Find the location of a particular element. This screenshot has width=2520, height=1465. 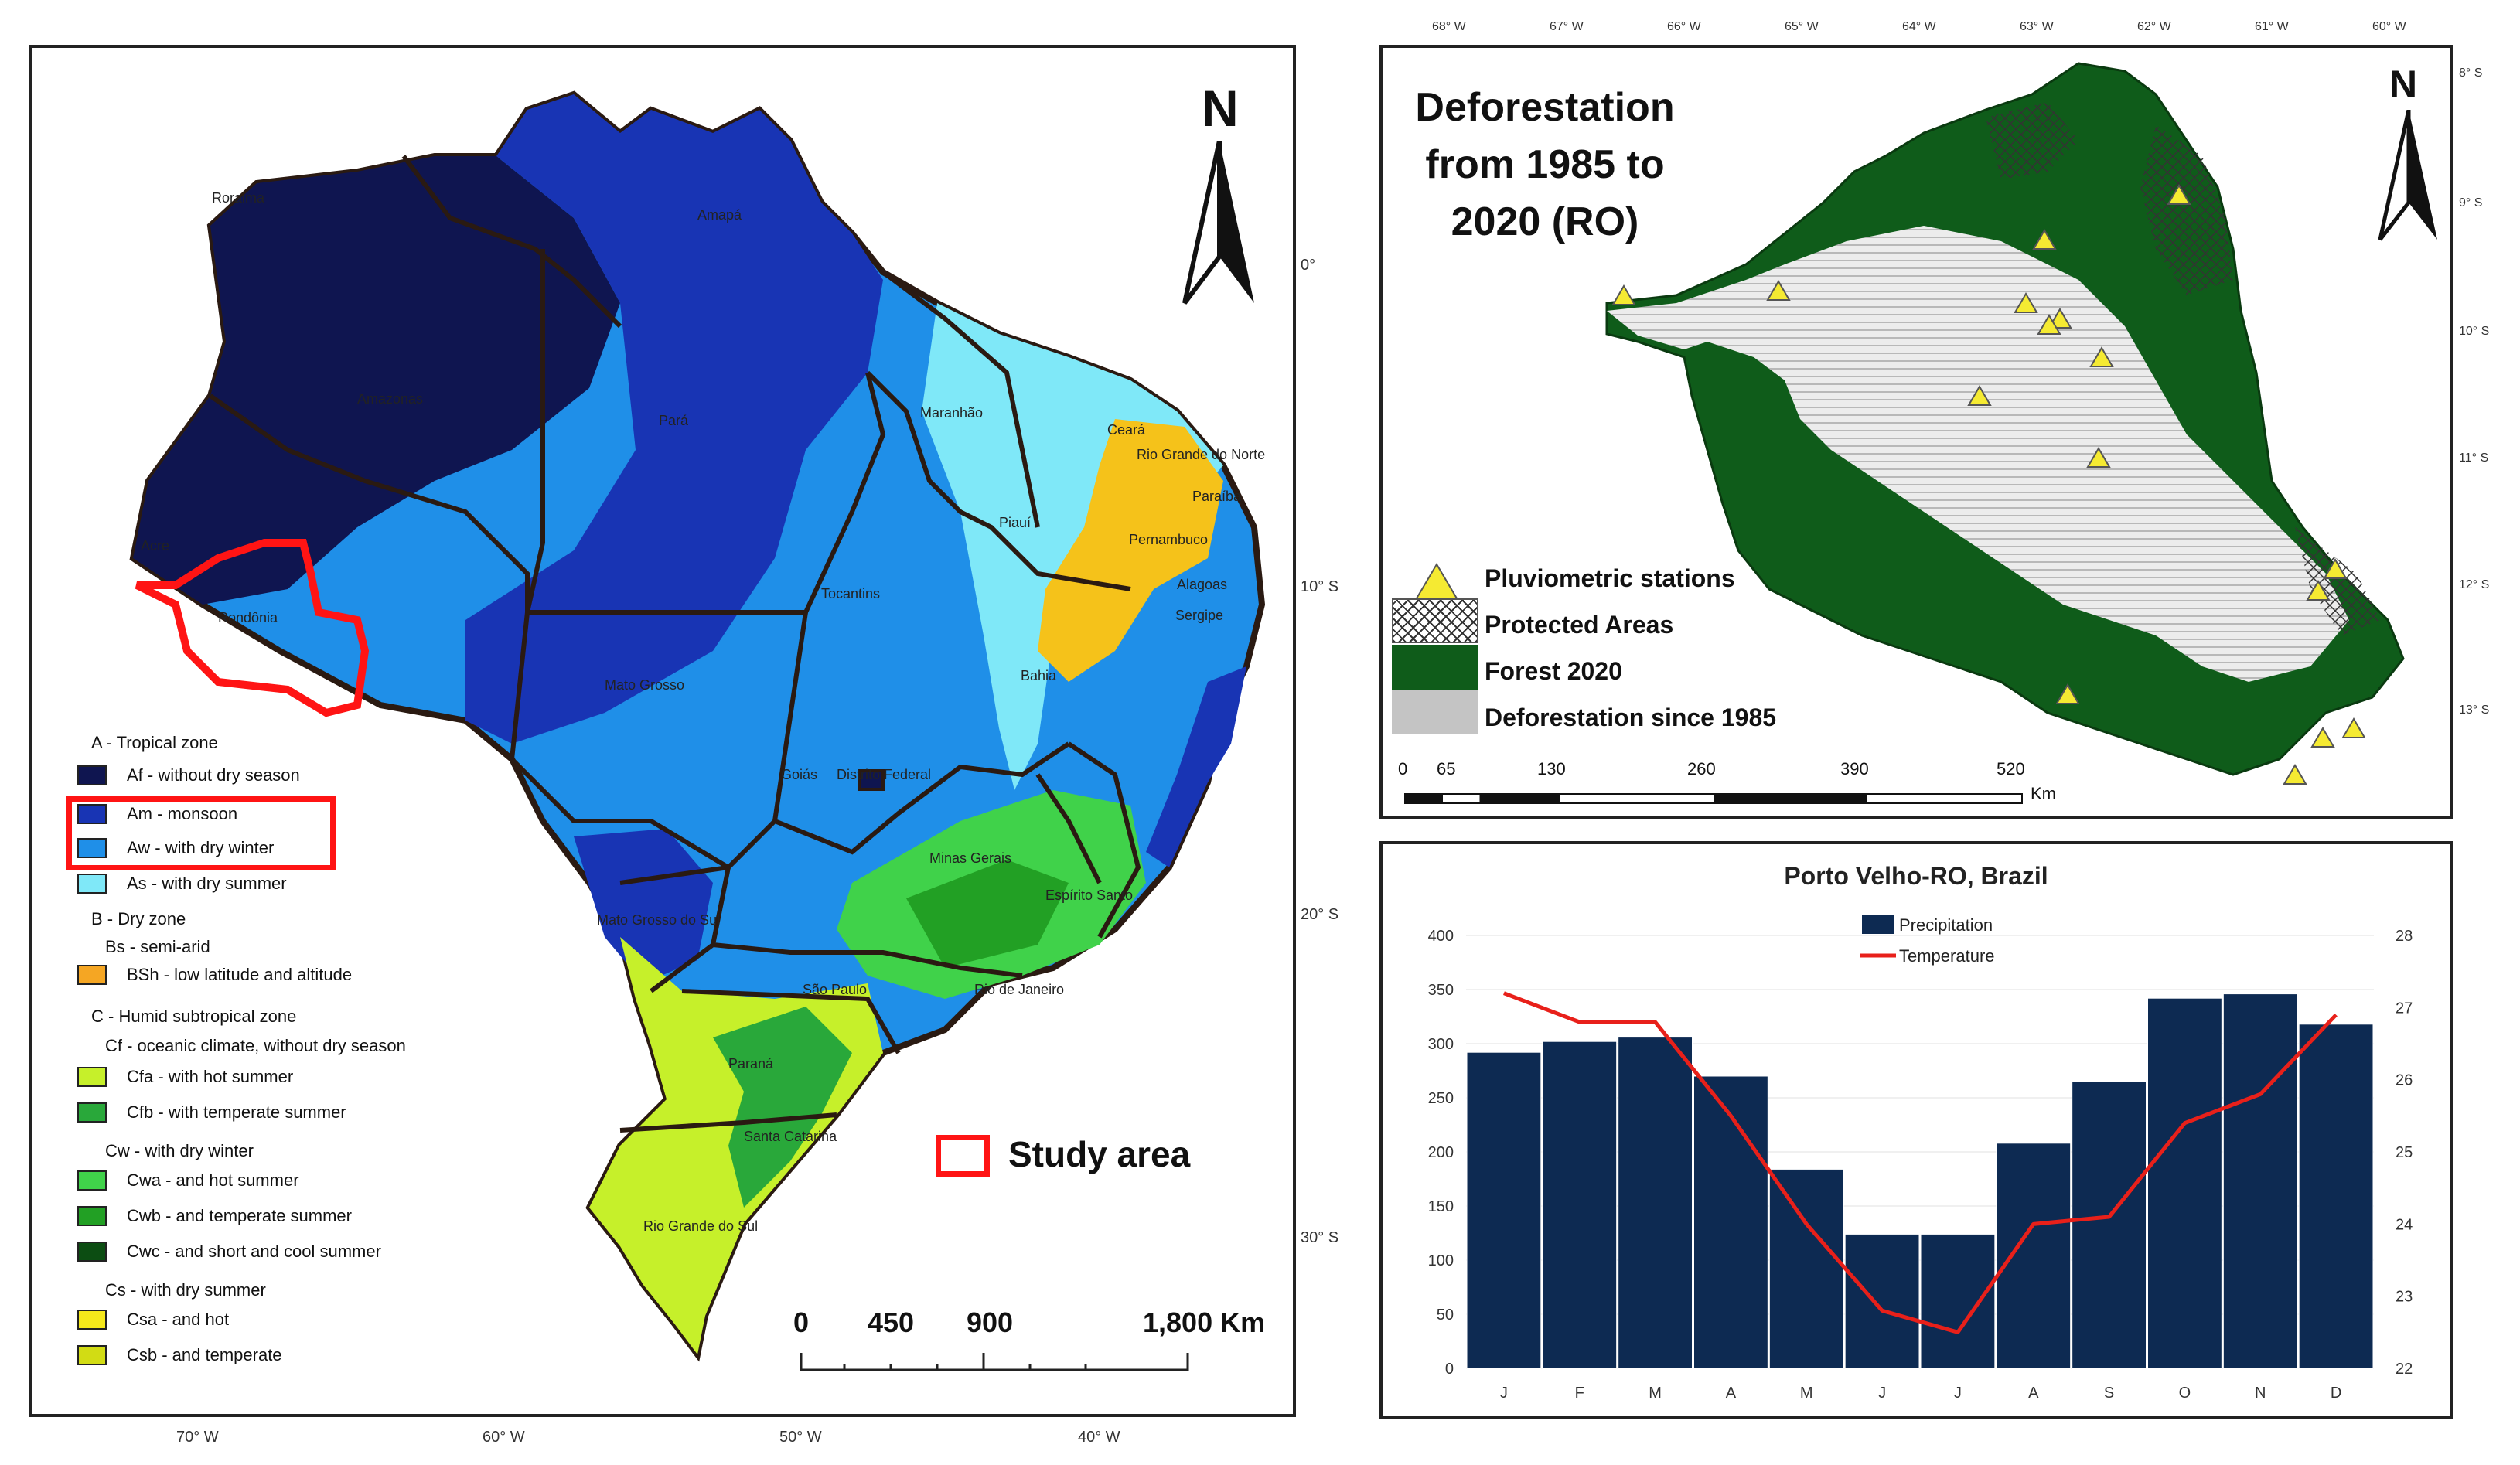

legend-item: Cwa - and hot summer is located at coordinates (213, 1180).